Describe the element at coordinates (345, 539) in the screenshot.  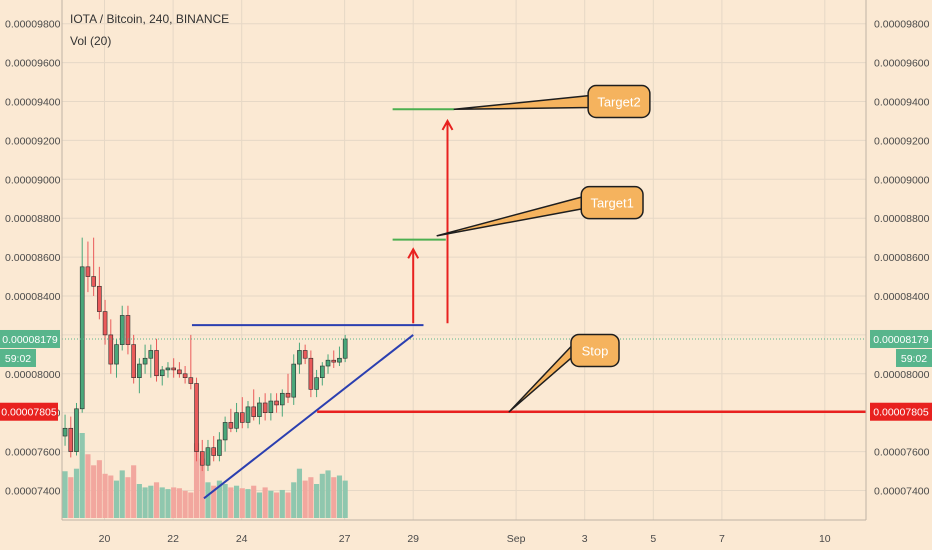
I see `x-tick-label: 27` at that location.